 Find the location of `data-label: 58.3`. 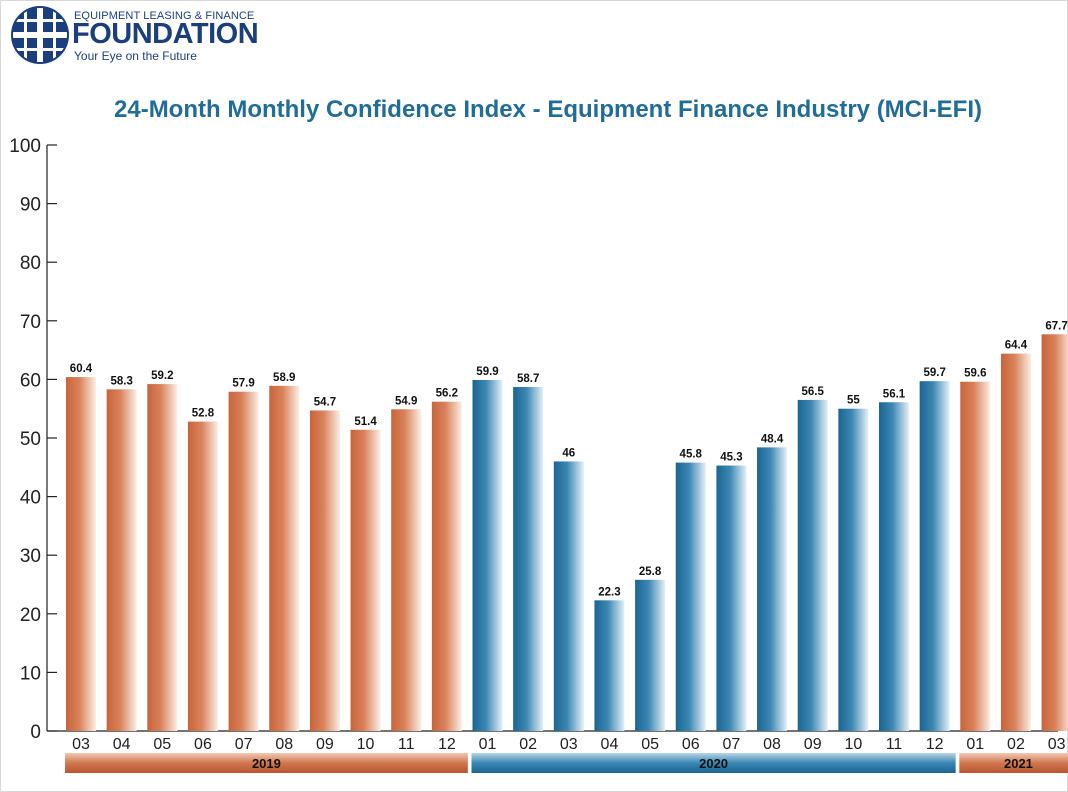

data-label: 58.3 is located at coordinates (121, 381).